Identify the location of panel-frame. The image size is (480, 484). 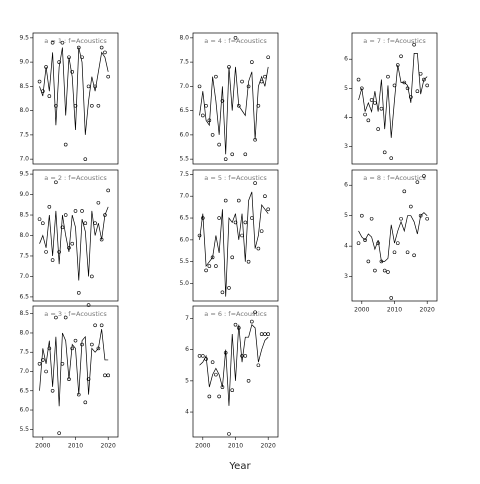
(235, 98).